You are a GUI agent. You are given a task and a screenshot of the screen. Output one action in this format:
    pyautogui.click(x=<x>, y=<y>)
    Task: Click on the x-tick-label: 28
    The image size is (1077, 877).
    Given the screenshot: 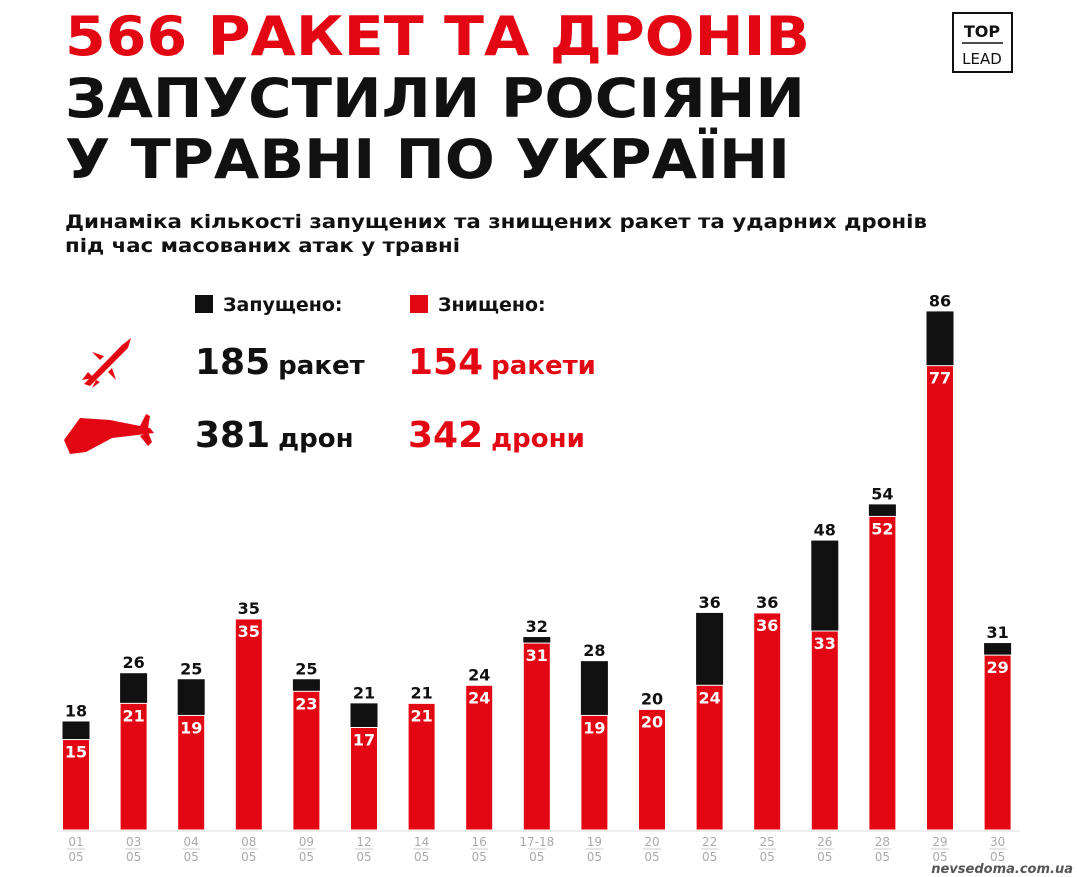 What is the action you would take?
    pyautogui.click(x=882, y=842)
    